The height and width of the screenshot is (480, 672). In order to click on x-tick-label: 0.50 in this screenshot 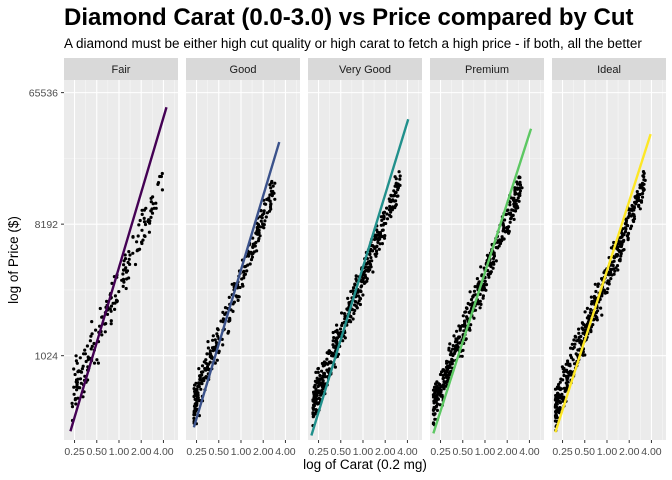, I will do `click(341, 452)`.